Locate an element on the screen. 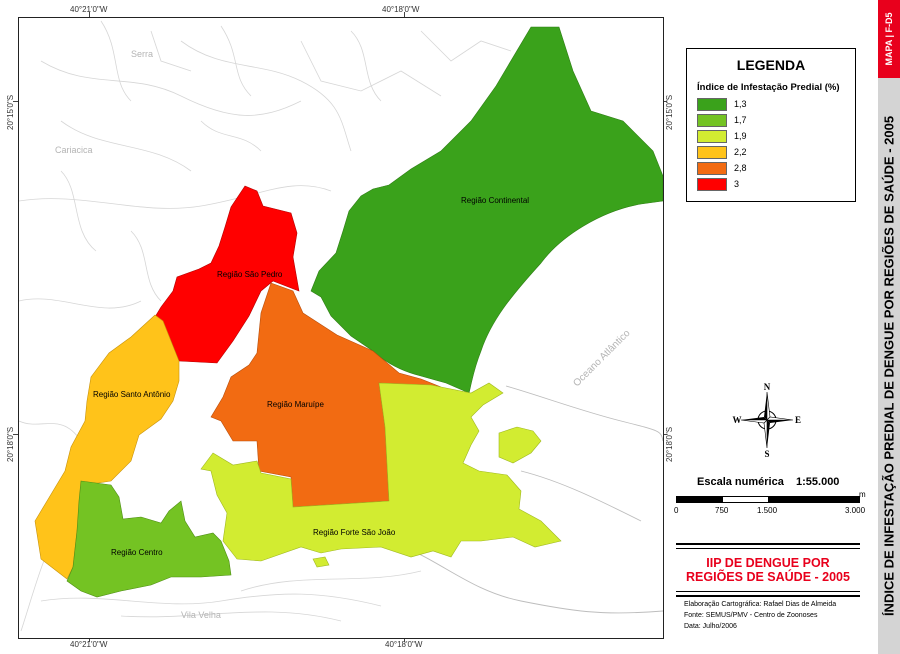 Image resolution: width=900 pixels, height=654 pixels. region-label-centro: Região Centro is located at coordinates (137, 552).